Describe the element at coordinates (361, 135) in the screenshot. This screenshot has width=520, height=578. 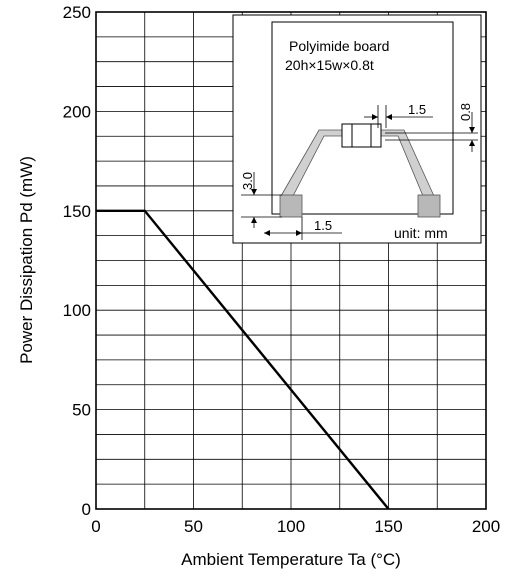
I see `component-body` at that location.